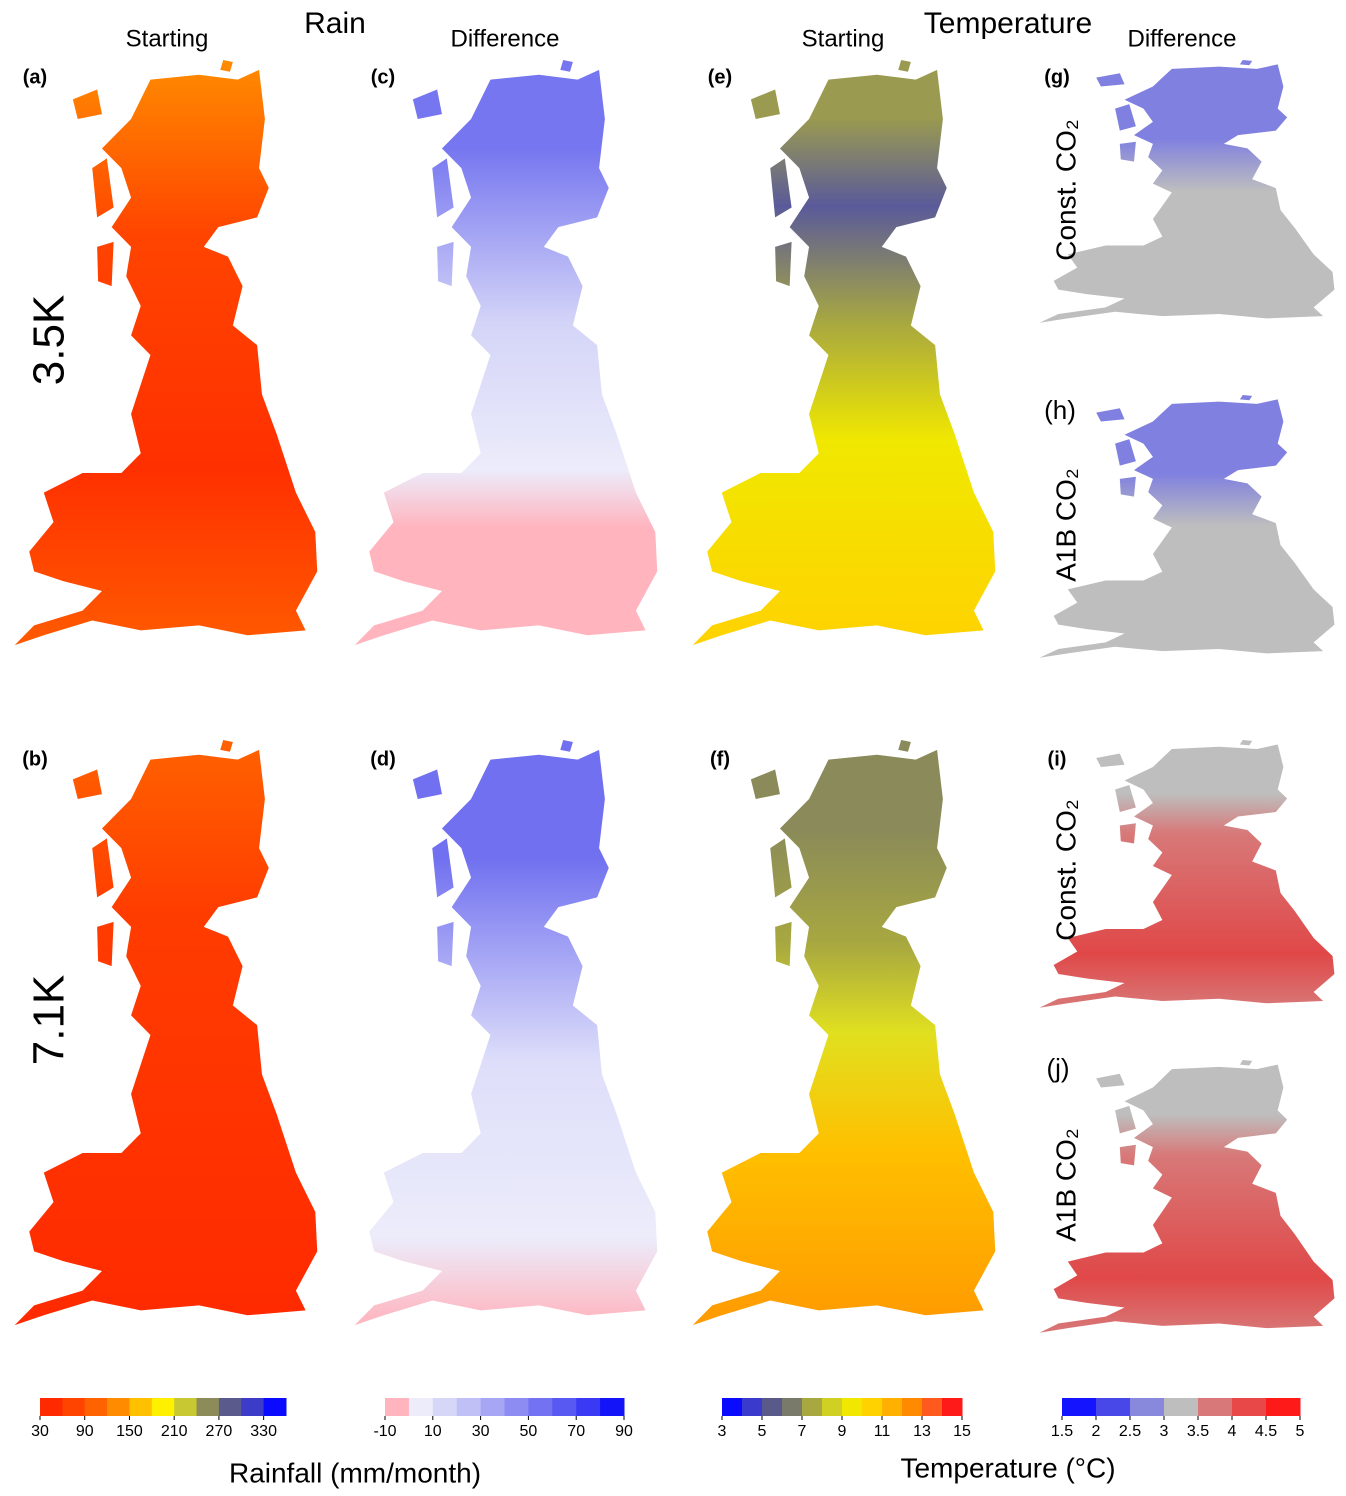 Image resolution: width=1346 pixels, height=1496 pixels. What do you see at coordinates (129, 1431) in the screenshot?
I see `tick-label: 150` at bounding box center [129, 1431].